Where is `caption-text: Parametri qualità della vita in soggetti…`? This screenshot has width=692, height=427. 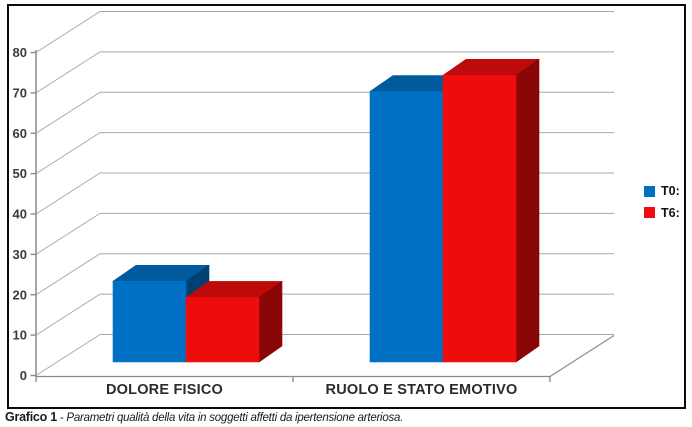 caption-text: Parametri qualità della vita in soggetti… is located at coordinates (235, 418).